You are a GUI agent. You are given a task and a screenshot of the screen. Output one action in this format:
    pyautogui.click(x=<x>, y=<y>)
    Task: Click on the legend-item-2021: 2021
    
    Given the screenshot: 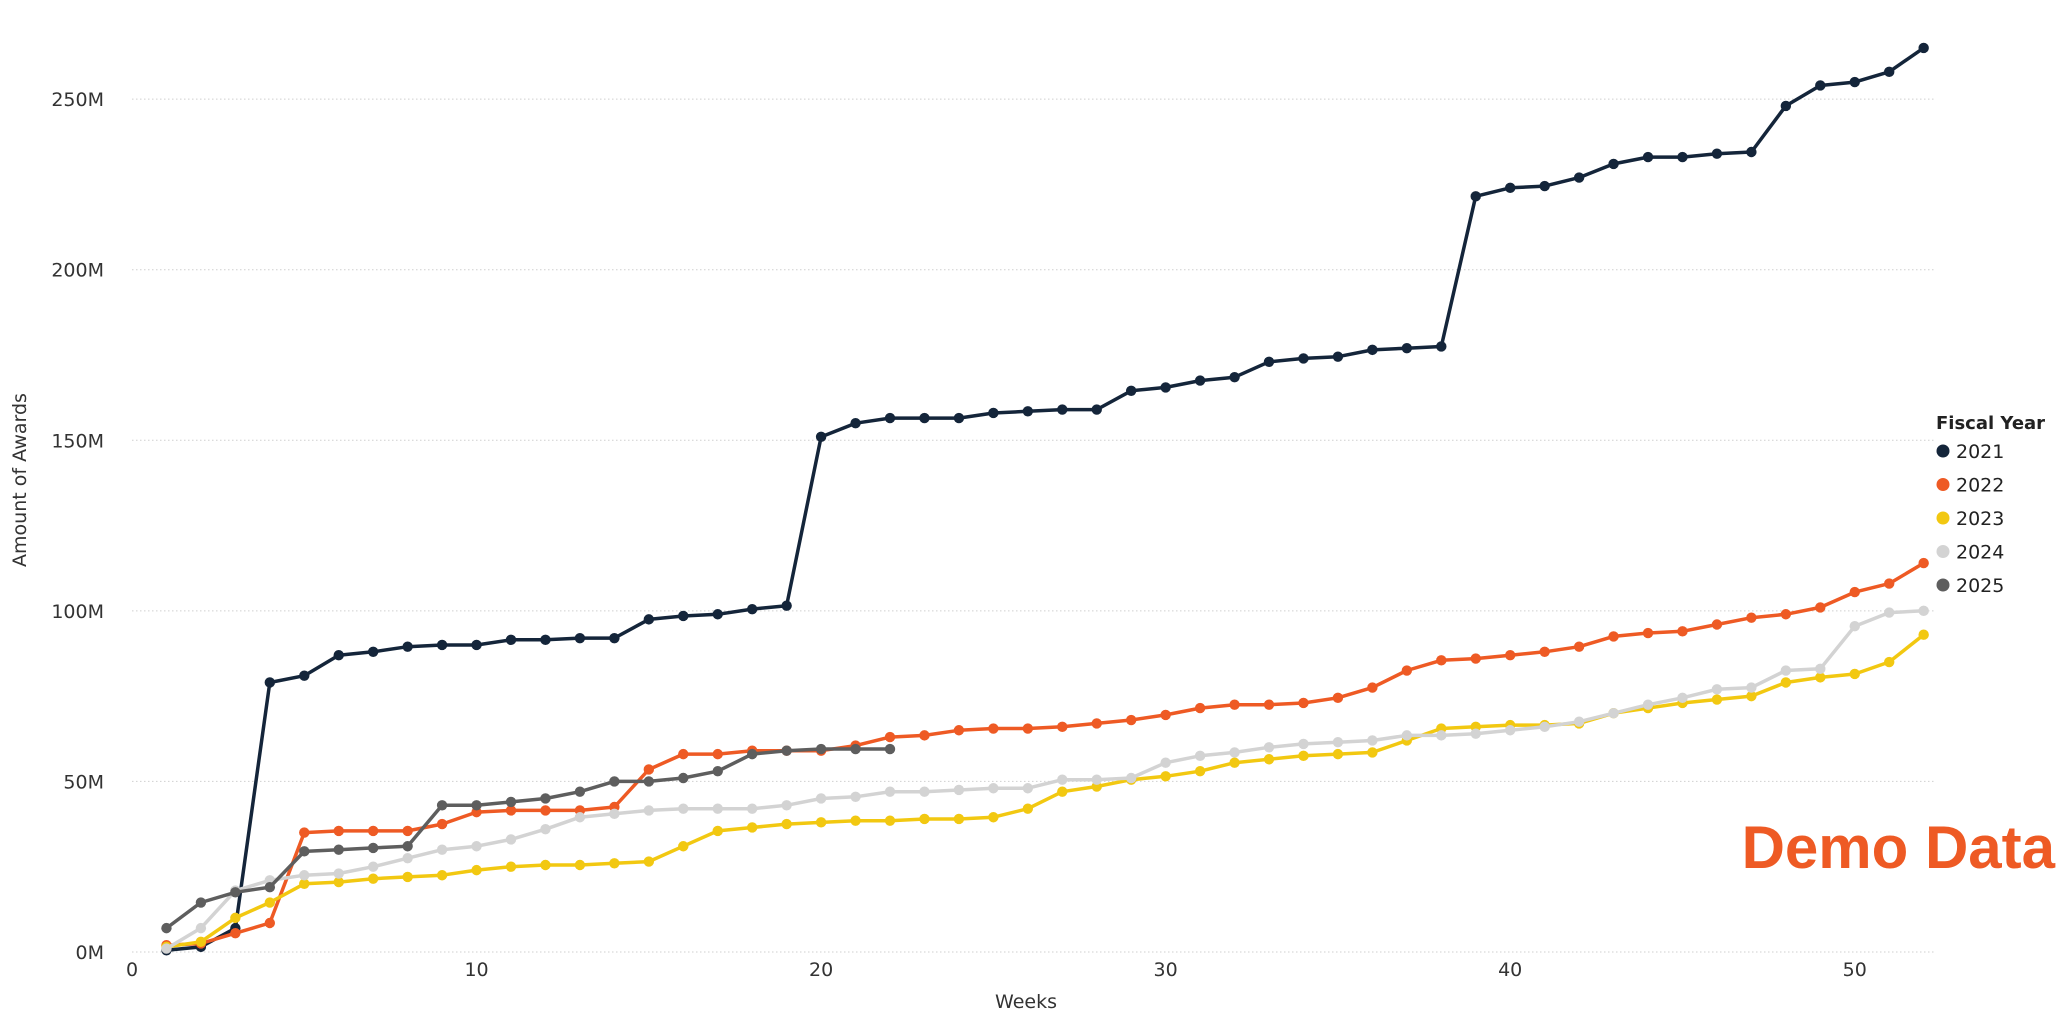 What is the action you would take?
    pyautogui.click(x=1970, y=452)
    